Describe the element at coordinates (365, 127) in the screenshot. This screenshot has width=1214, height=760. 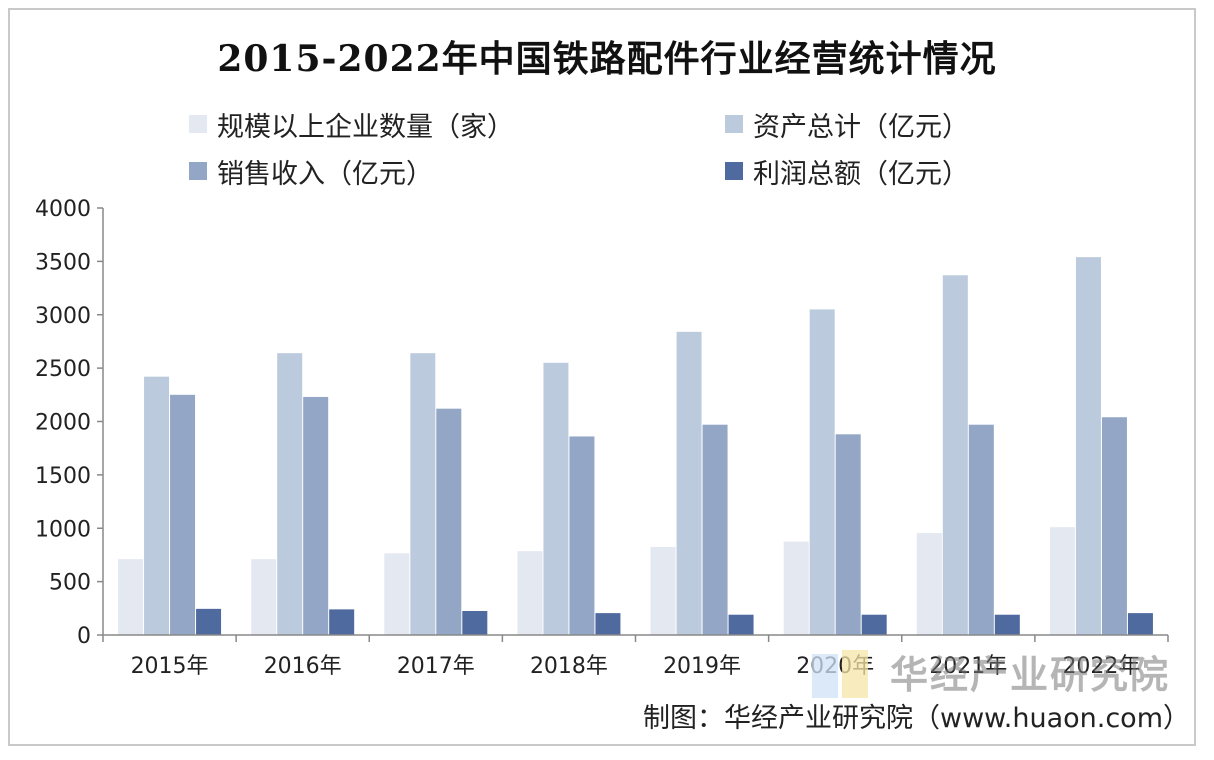
I see `legend-label-enterprise-count: 规模以上企业数量（家）` at that location.